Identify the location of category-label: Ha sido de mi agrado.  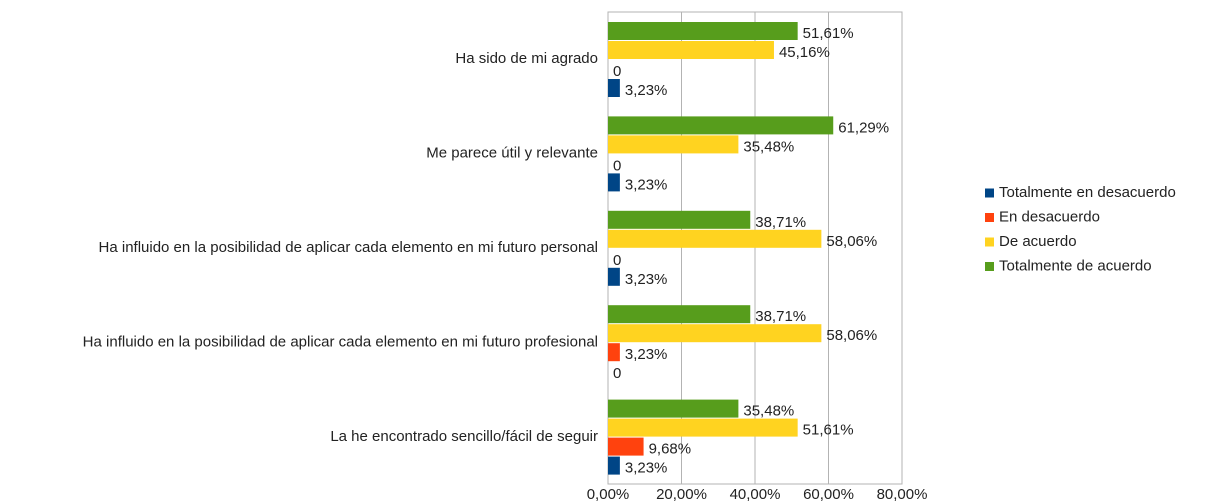
(526, 58).